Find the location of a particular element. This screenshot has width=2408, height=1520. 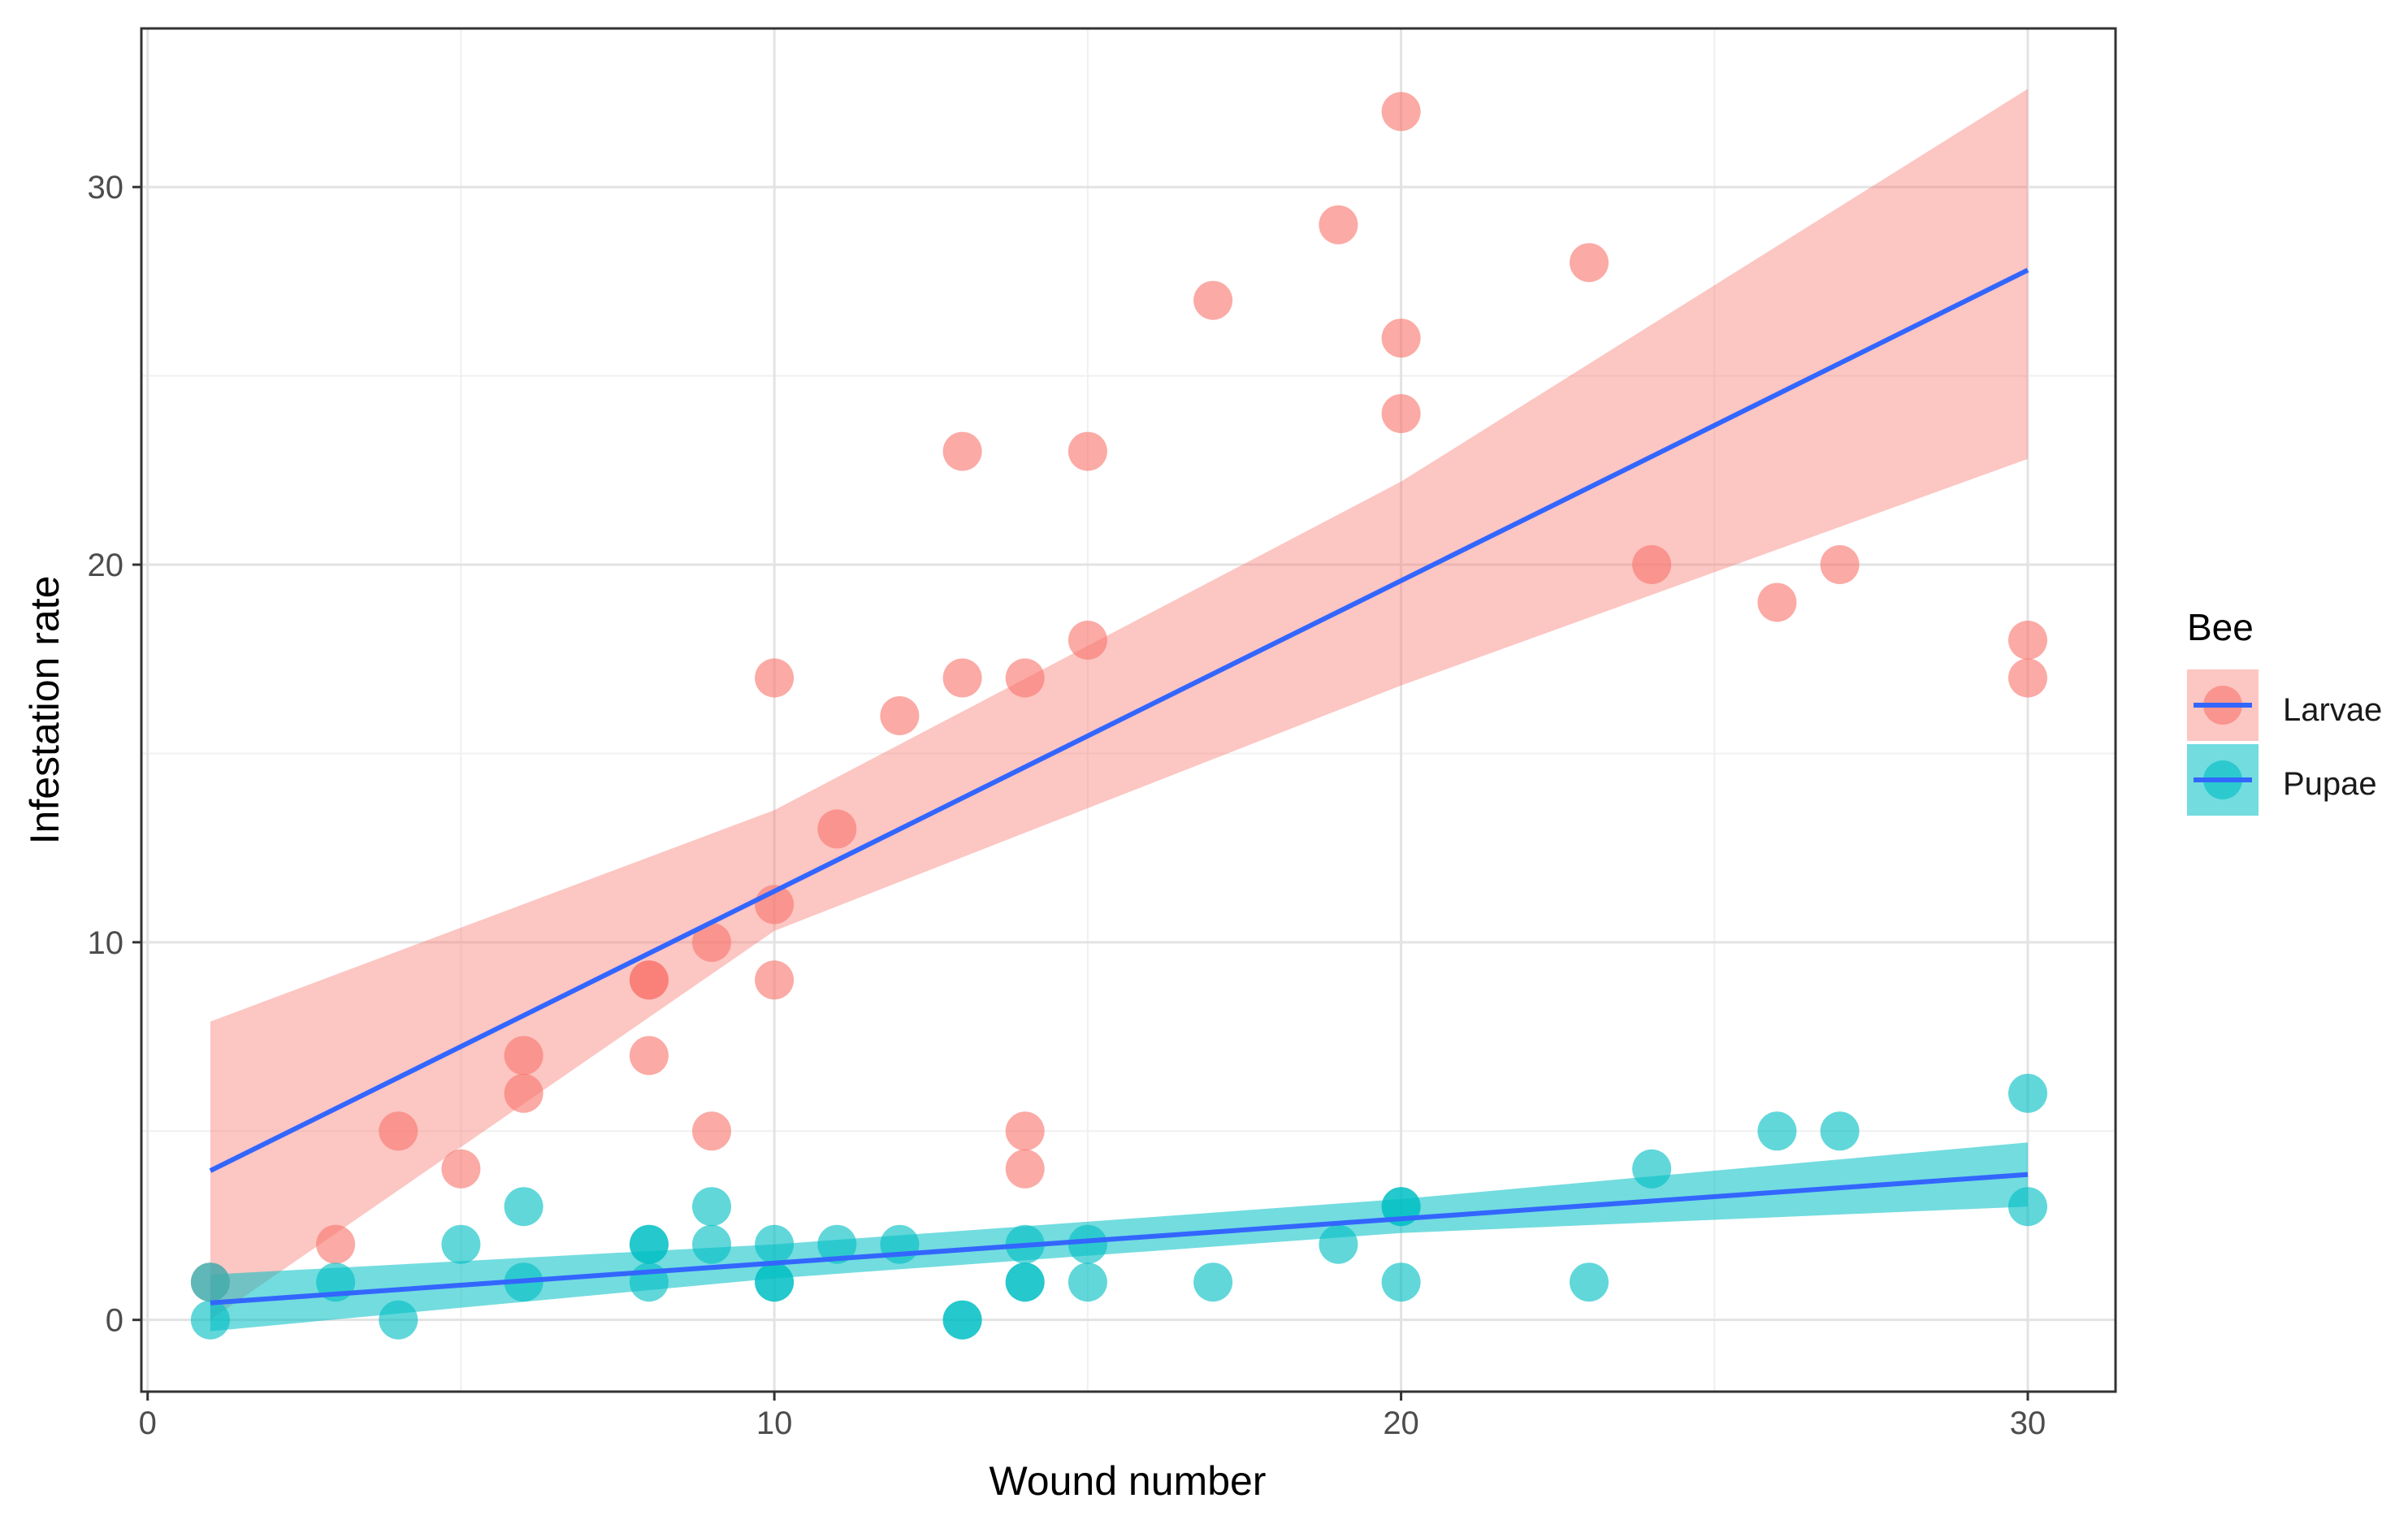

x-tick-label: 20 is located at coordinates (1401, 1423).